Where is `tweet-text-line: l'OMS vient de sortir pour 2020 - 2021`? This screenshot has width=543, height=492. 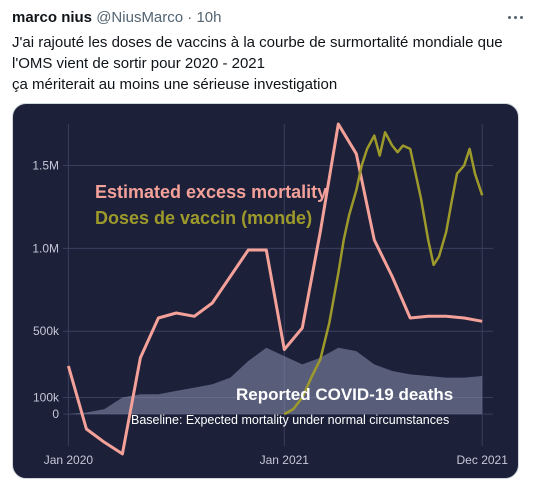 tweet-text-line: l'OMS vient de sortir pour 2020 - 2021 is located at coordinates (138, 63).